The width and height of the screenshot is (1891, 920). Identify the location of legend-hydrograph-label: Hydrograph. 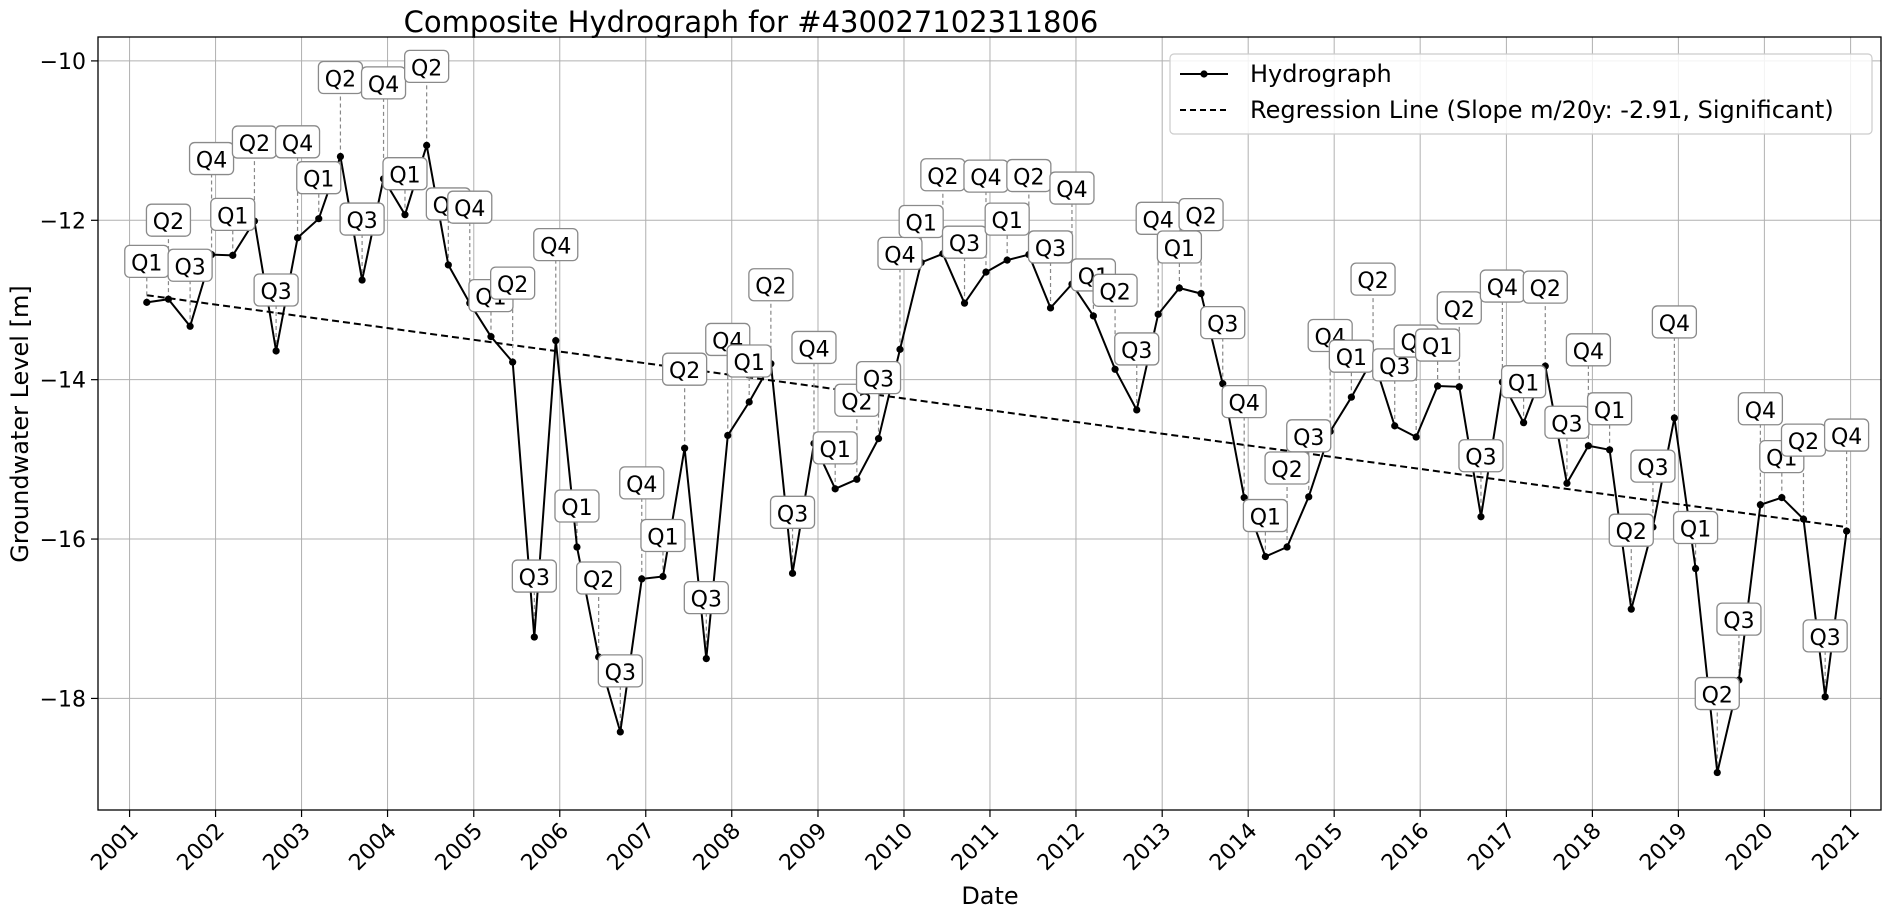
(1321, 74).